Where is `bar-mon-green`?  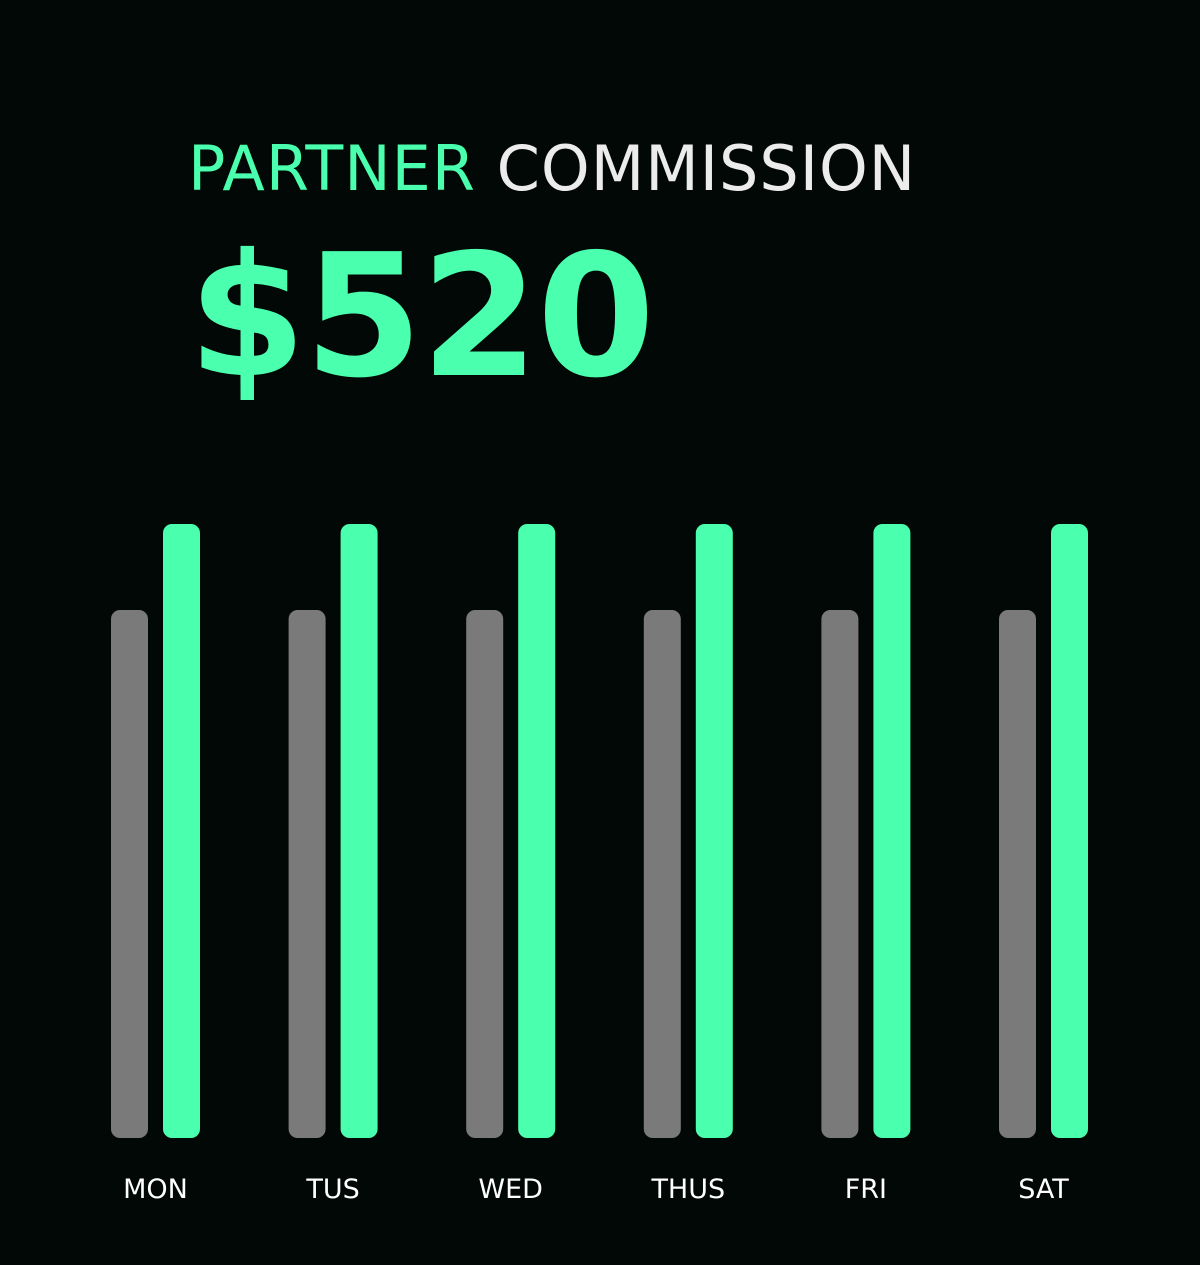 bar-mon-green is located at coordinates (181, 831).